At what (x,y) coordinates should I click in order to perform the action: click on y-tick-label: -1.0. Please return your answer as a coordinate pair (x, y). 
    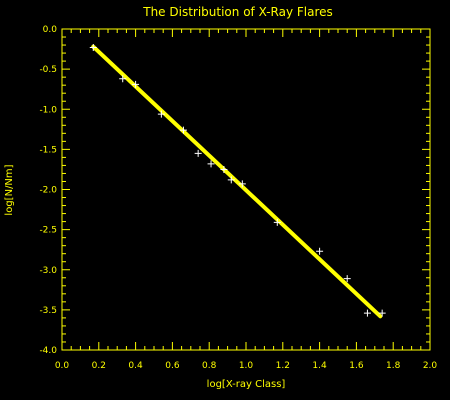
    Looking at the image, I should click on (48, 110).